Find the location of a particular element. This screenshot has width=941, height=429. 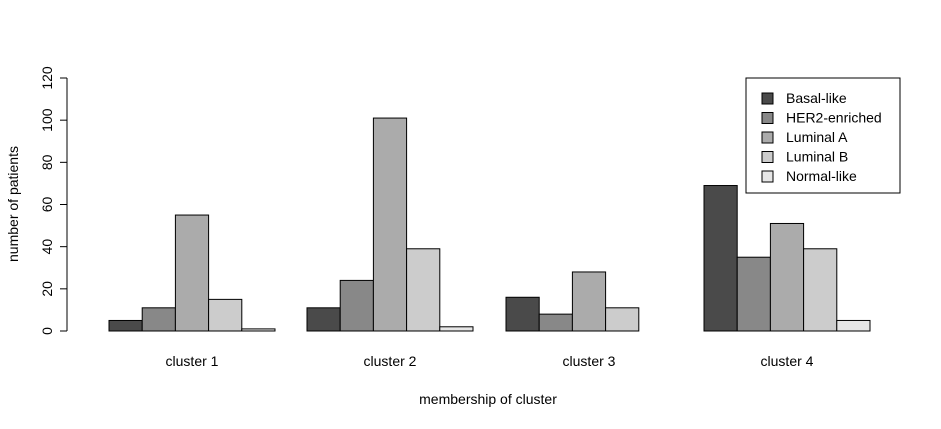

y-tick-label: 80 is located at coordinates (47, 162).